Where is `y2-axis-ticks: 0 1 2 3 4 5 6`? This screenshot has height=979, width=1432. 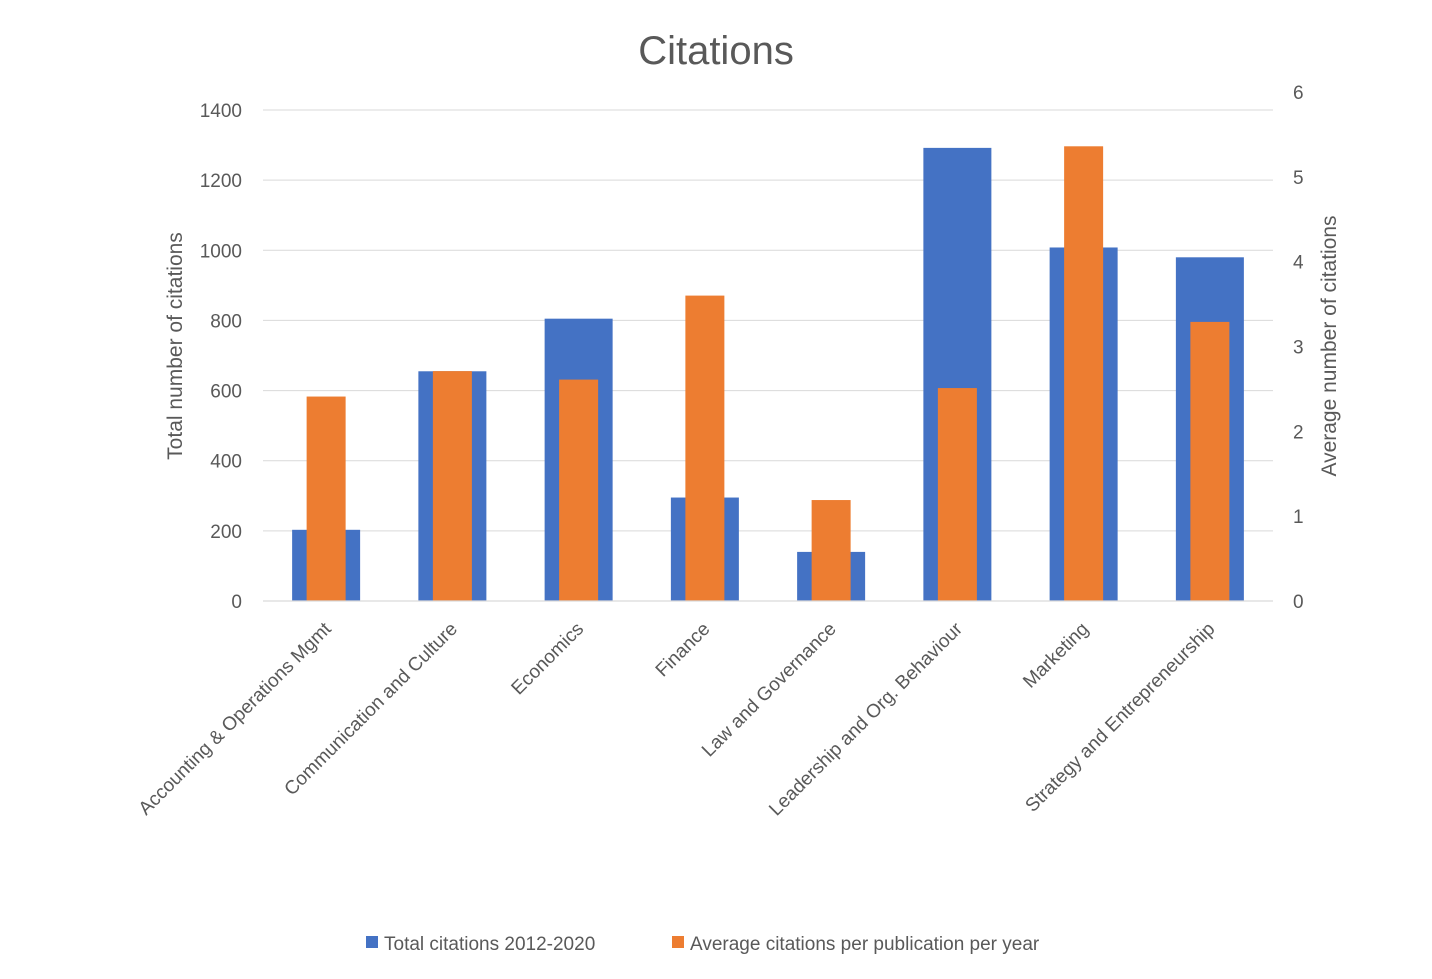 y2-axis-ticks: 0 1 2 3 4 5 6 is located at coordinates (1298, 348).